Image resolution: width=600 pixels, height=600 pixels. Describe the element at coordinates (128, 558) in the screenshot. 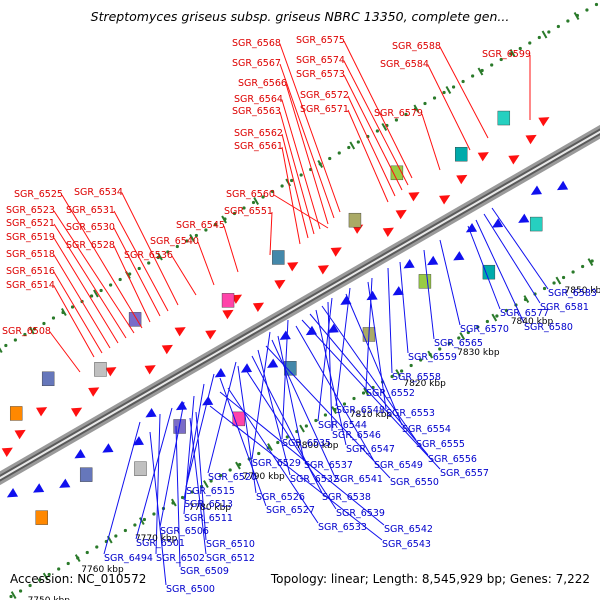

I see `reverse-gene-label: SGR_6494` at that location.